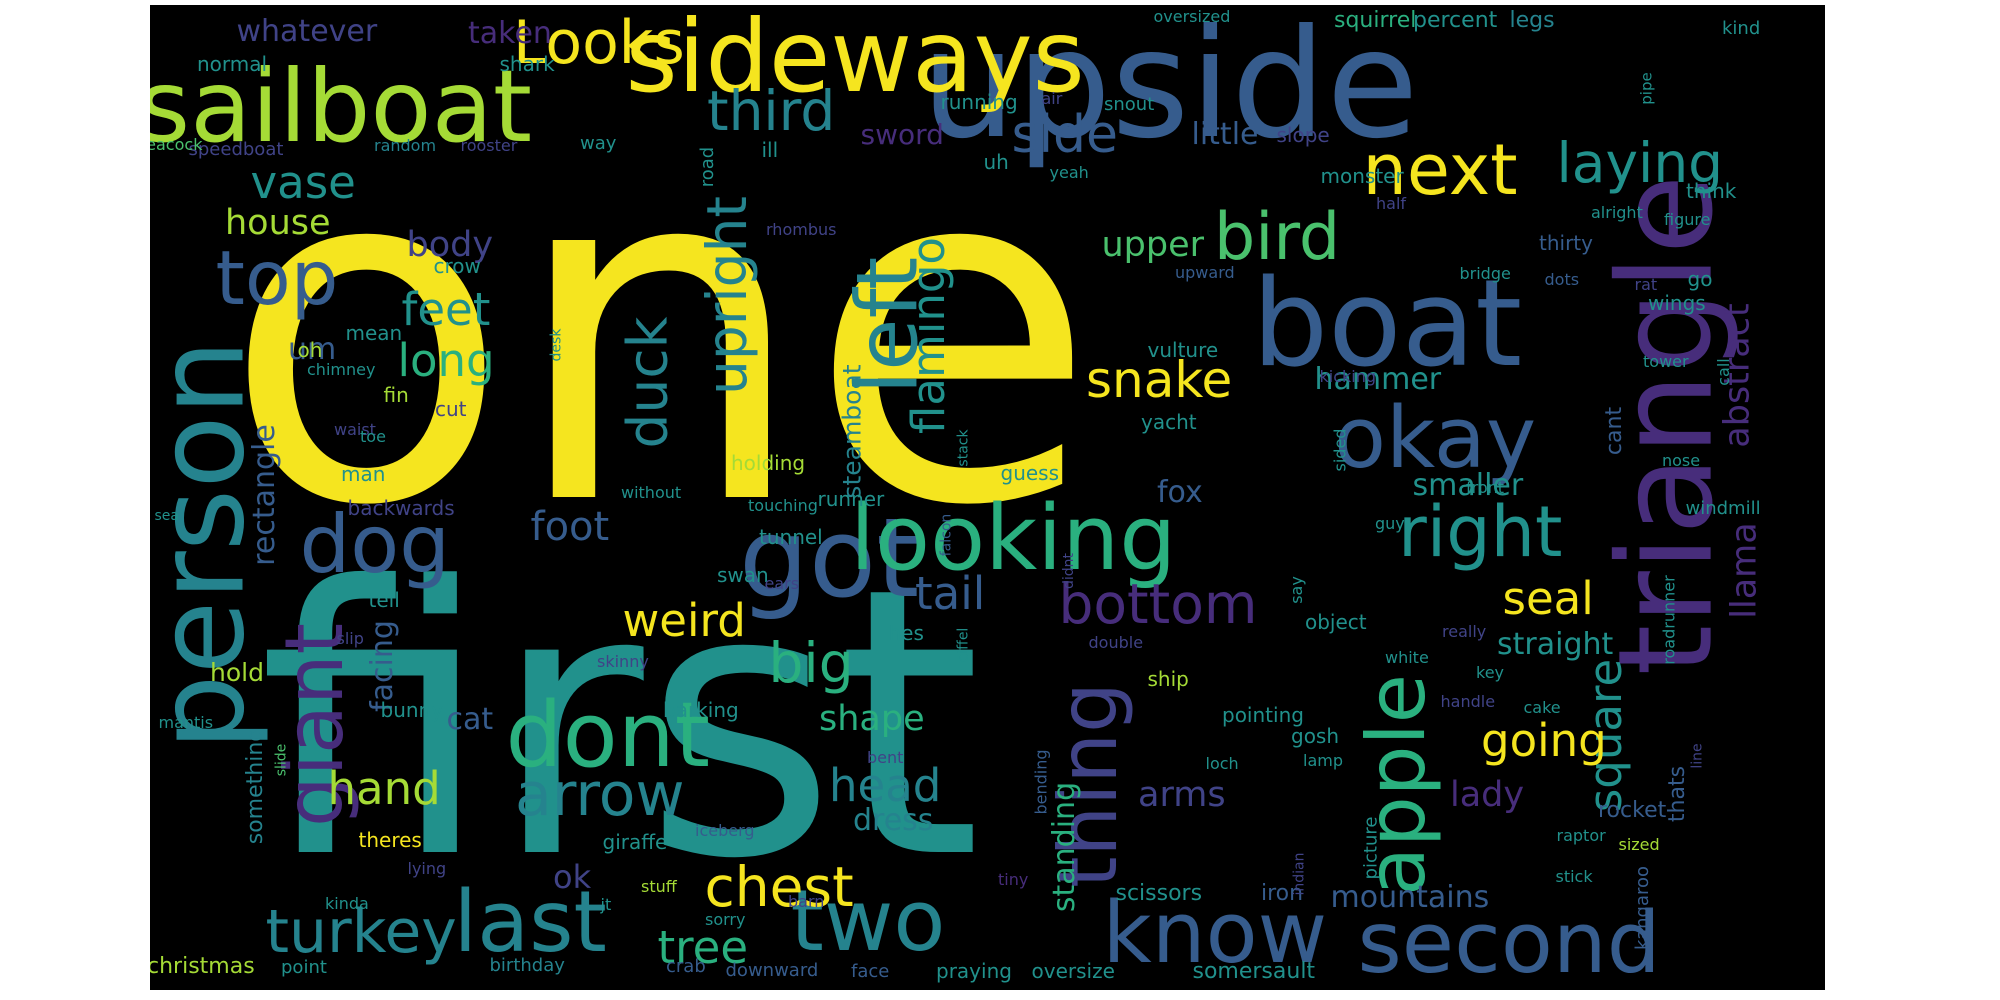 The width and height of the screenshot is (2000, 1000). What do you see at coordinates (1052, 98) in the screenshot?
I see `word-air: air` at bounding box center [1052, 98].